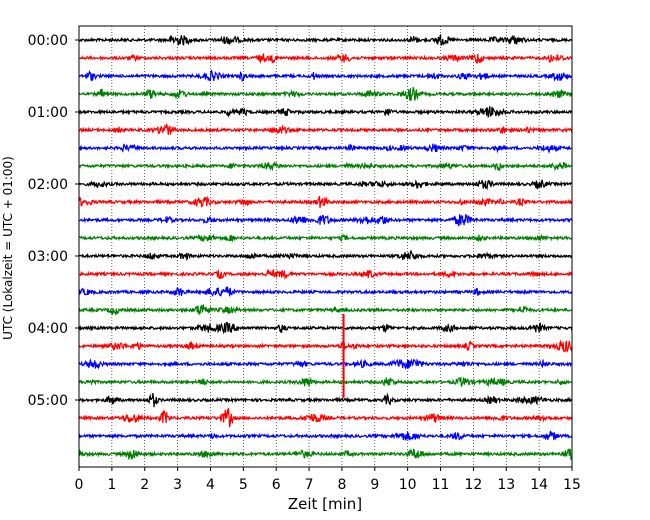 The image size is (650, 520). What do you see at coordinates (441, 485) in the screenshot?
I see `x-tick-label: 11` at bounding box center [441, 485].